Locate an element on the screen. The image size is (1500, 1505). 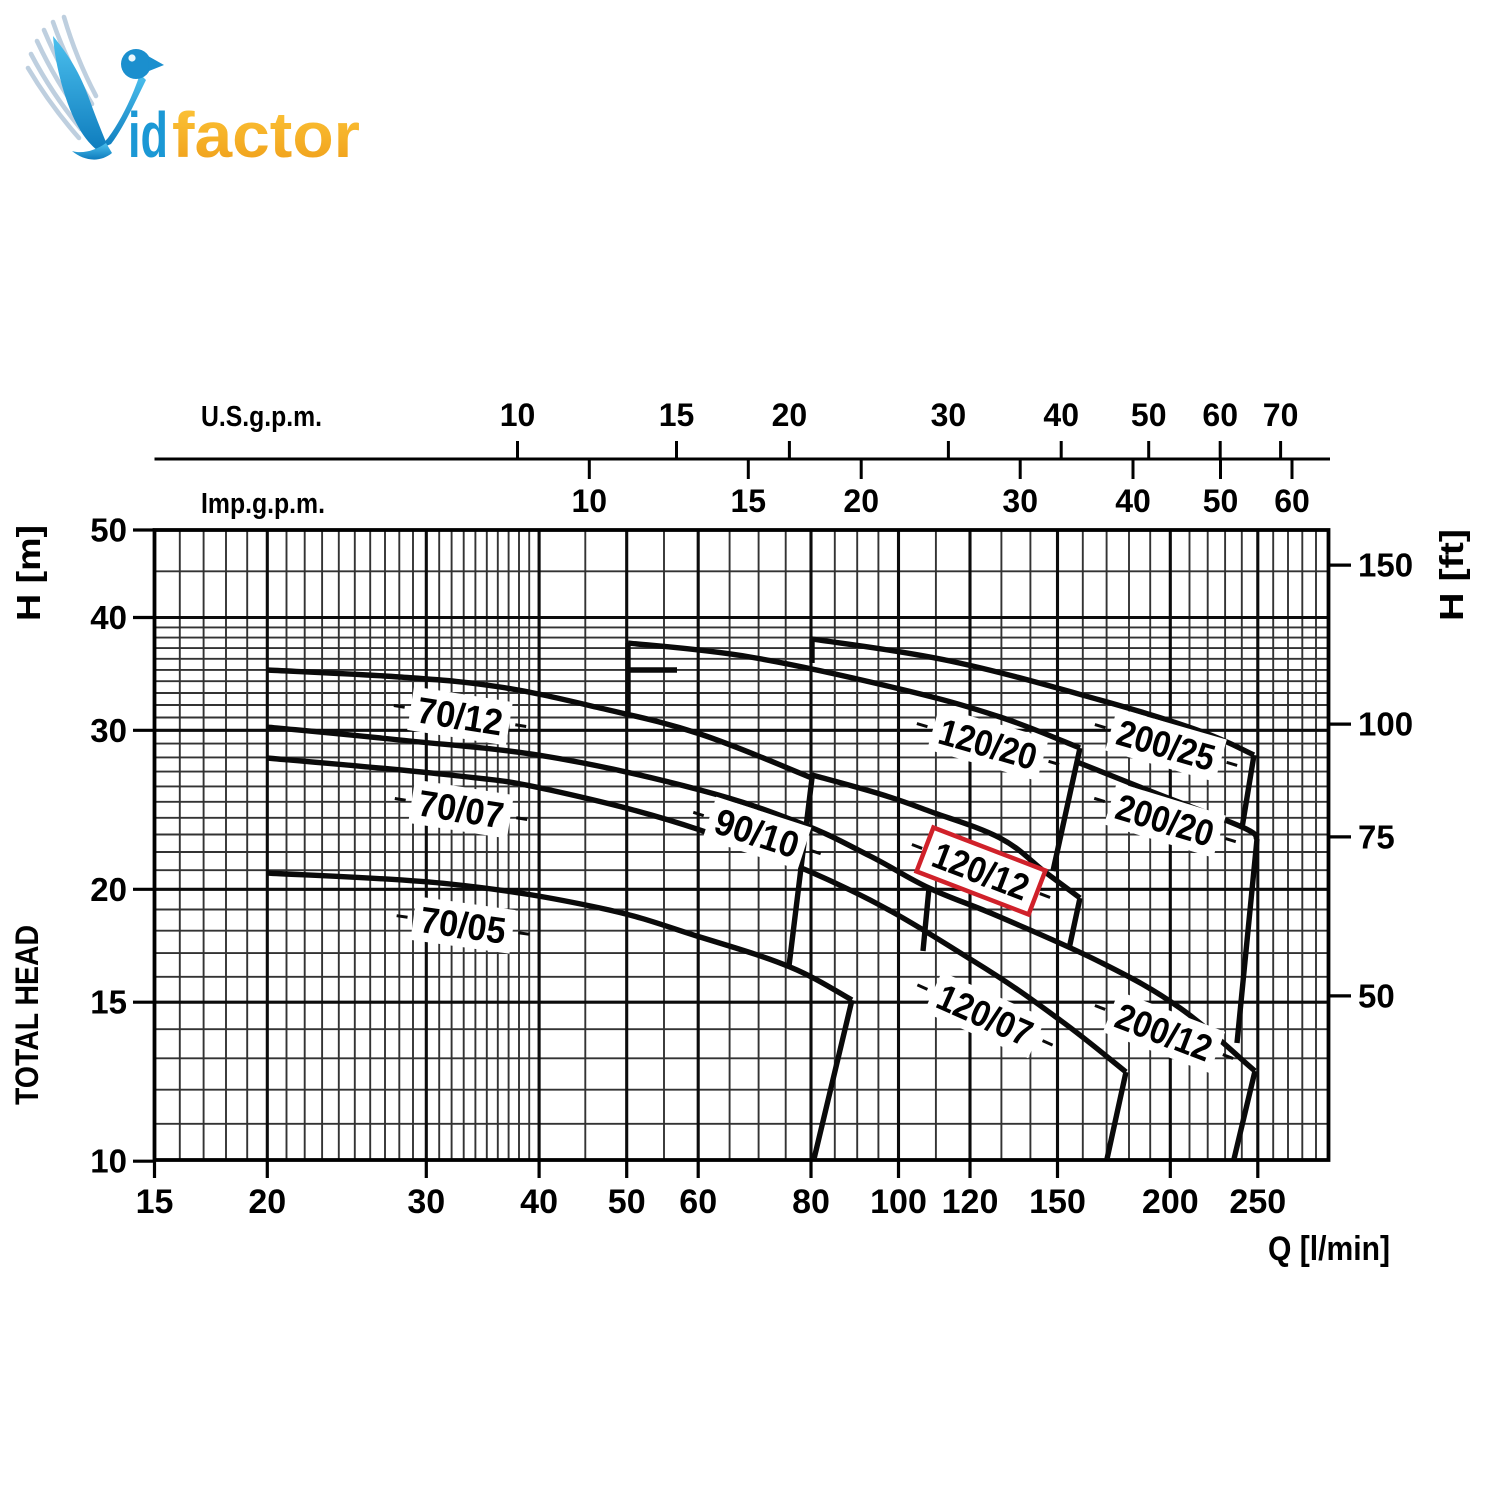
svg-text: Q [l/min] is located at coordinates (1329, 1249).